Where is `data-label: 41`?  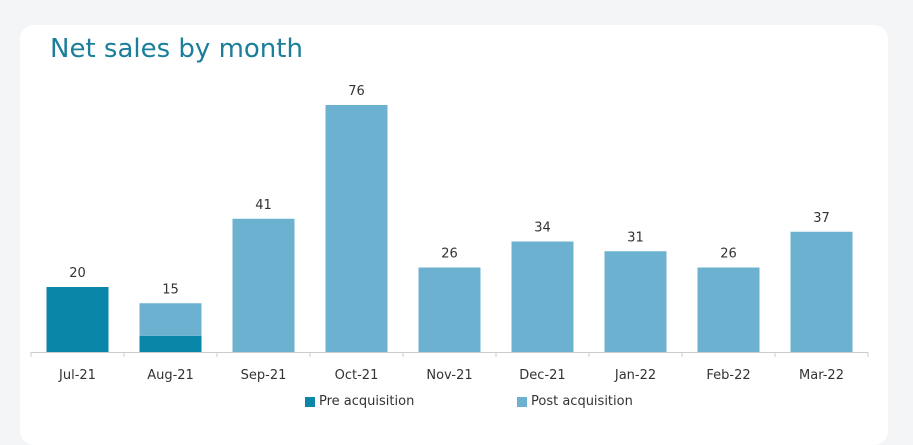 data-label: 41 is located at coordinates (263, 205).